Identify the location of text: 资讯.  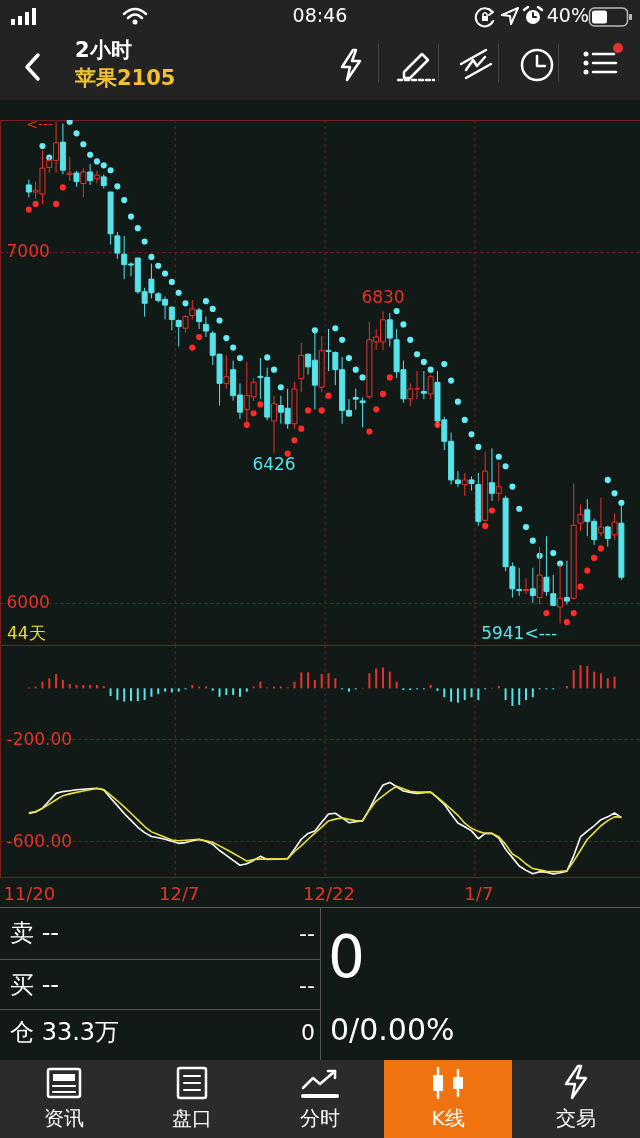
(64, 1118).